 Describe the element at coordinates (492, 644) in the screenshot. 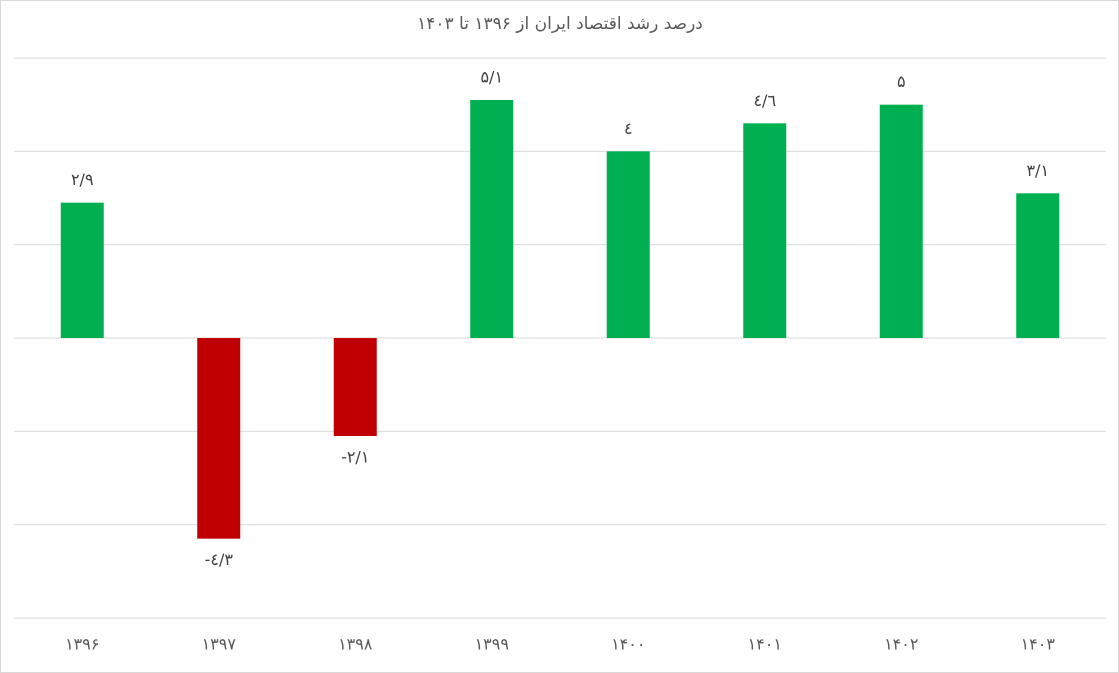

I see `x-tick-label: ۱۳۹۹` at that location.